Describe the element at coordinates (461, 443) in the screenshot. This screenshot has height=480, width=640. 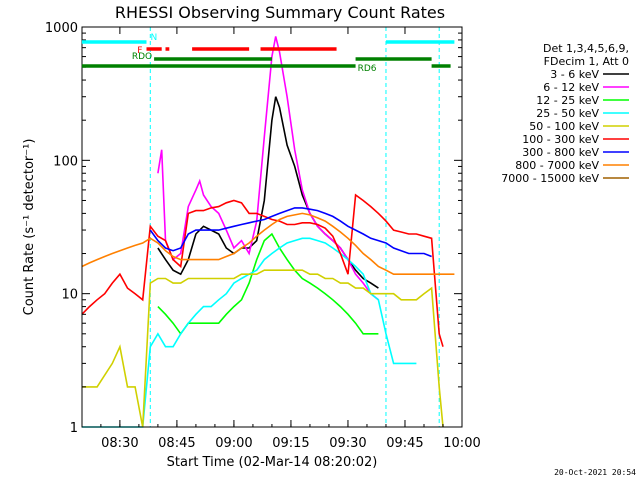
I see `x-tick-label: 10:00` at that location.